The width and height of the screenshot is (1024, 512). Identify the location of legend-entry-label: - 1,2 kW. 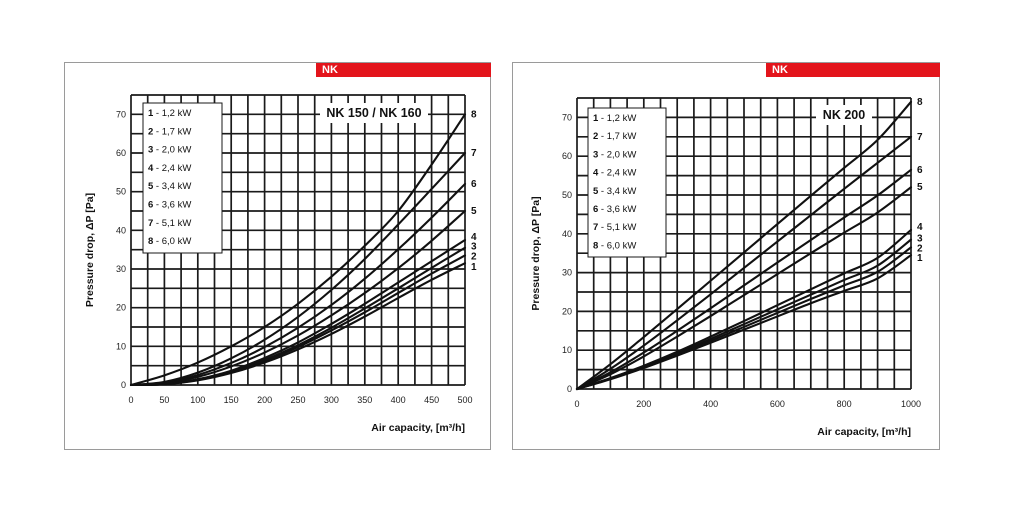
(172, 113).